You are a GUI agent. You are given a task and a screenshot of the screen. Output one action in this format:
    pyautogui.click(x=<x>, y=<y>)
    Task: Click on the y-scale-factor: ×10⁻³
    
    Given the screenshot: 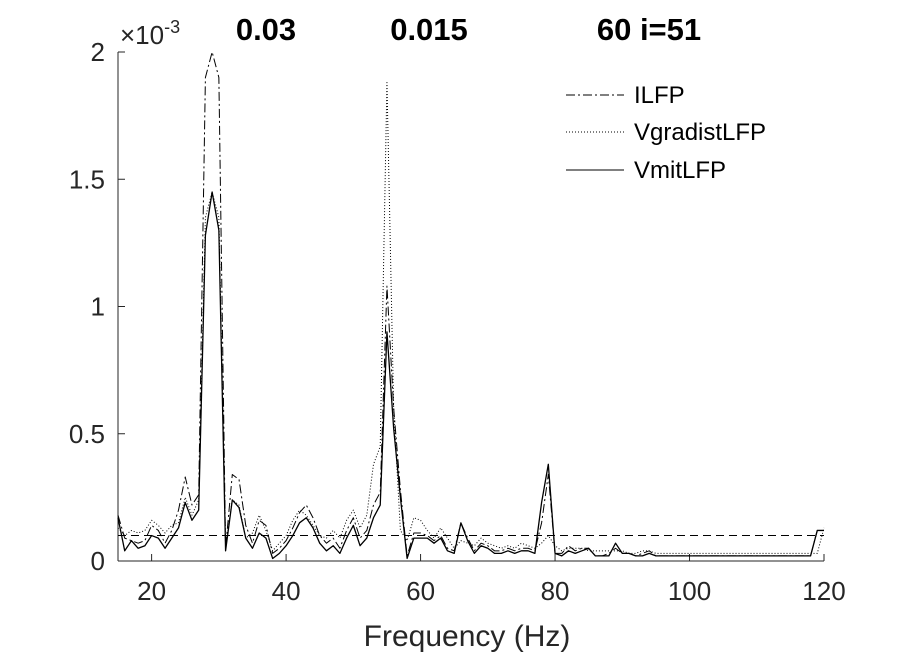 What is the action you would take?
    pyautogui.click(x=150, y=33)
    